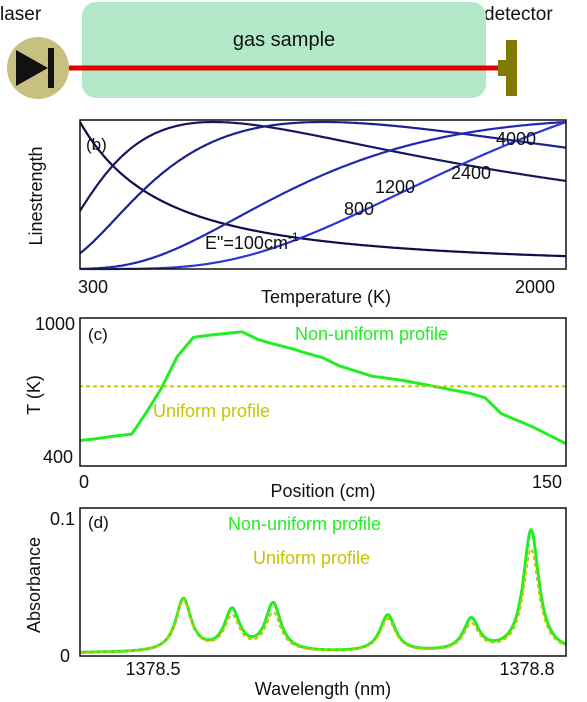 The image size is (587, 702). I want to click on setup-schematic: laser detector gas sample, so click(276, 50).